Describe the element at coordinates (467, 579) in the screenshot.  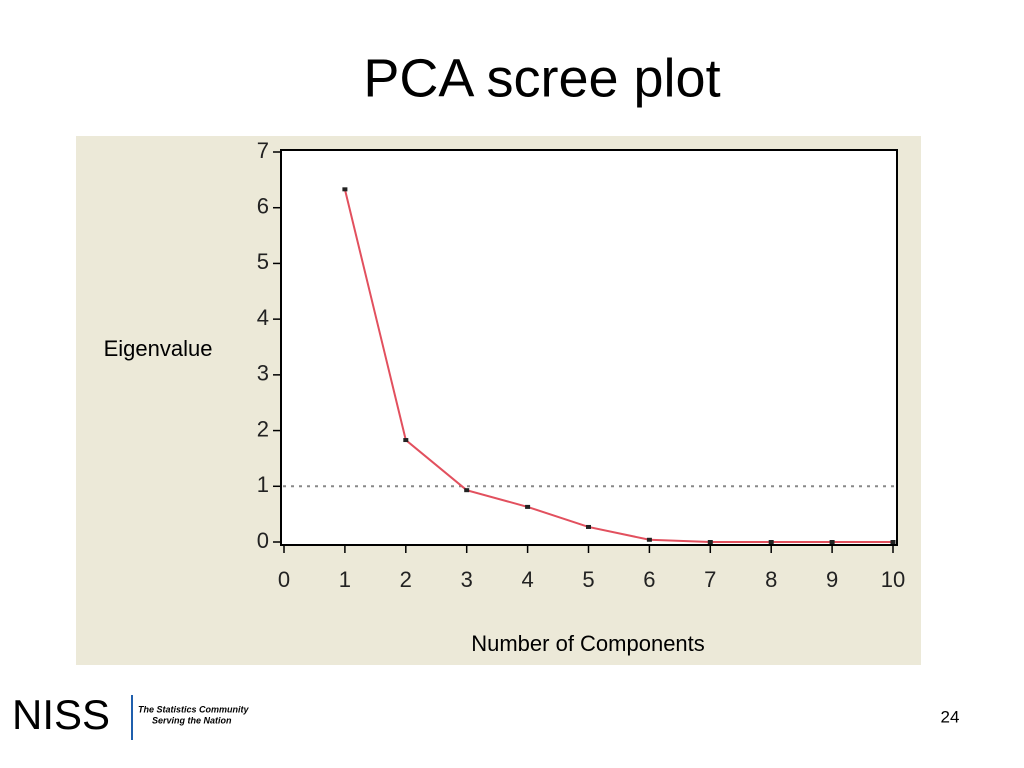
I see `x-tick-label: 3` at that location.